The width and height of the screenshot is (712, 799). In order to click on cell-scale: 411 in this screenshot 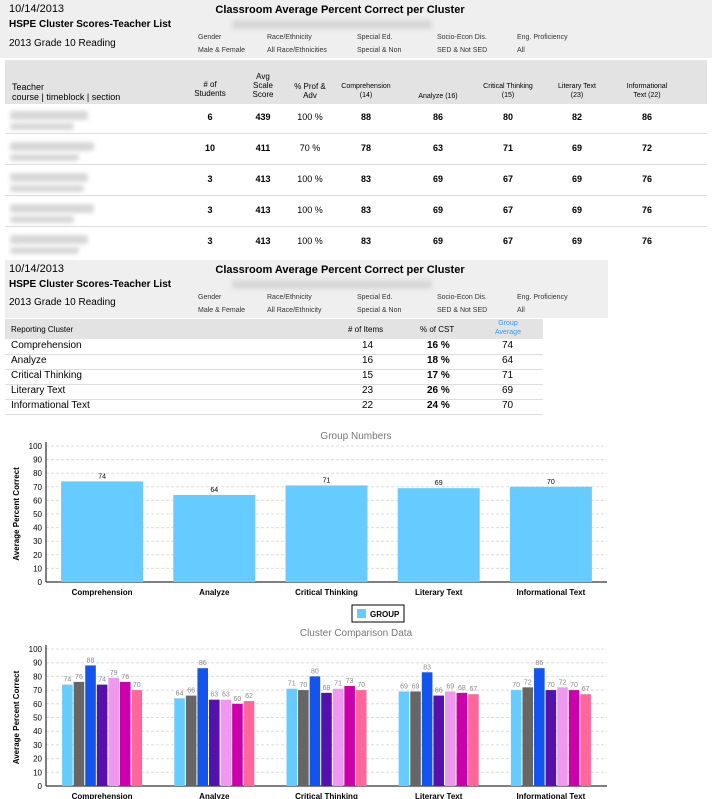, I will do `click(263, 148)`.